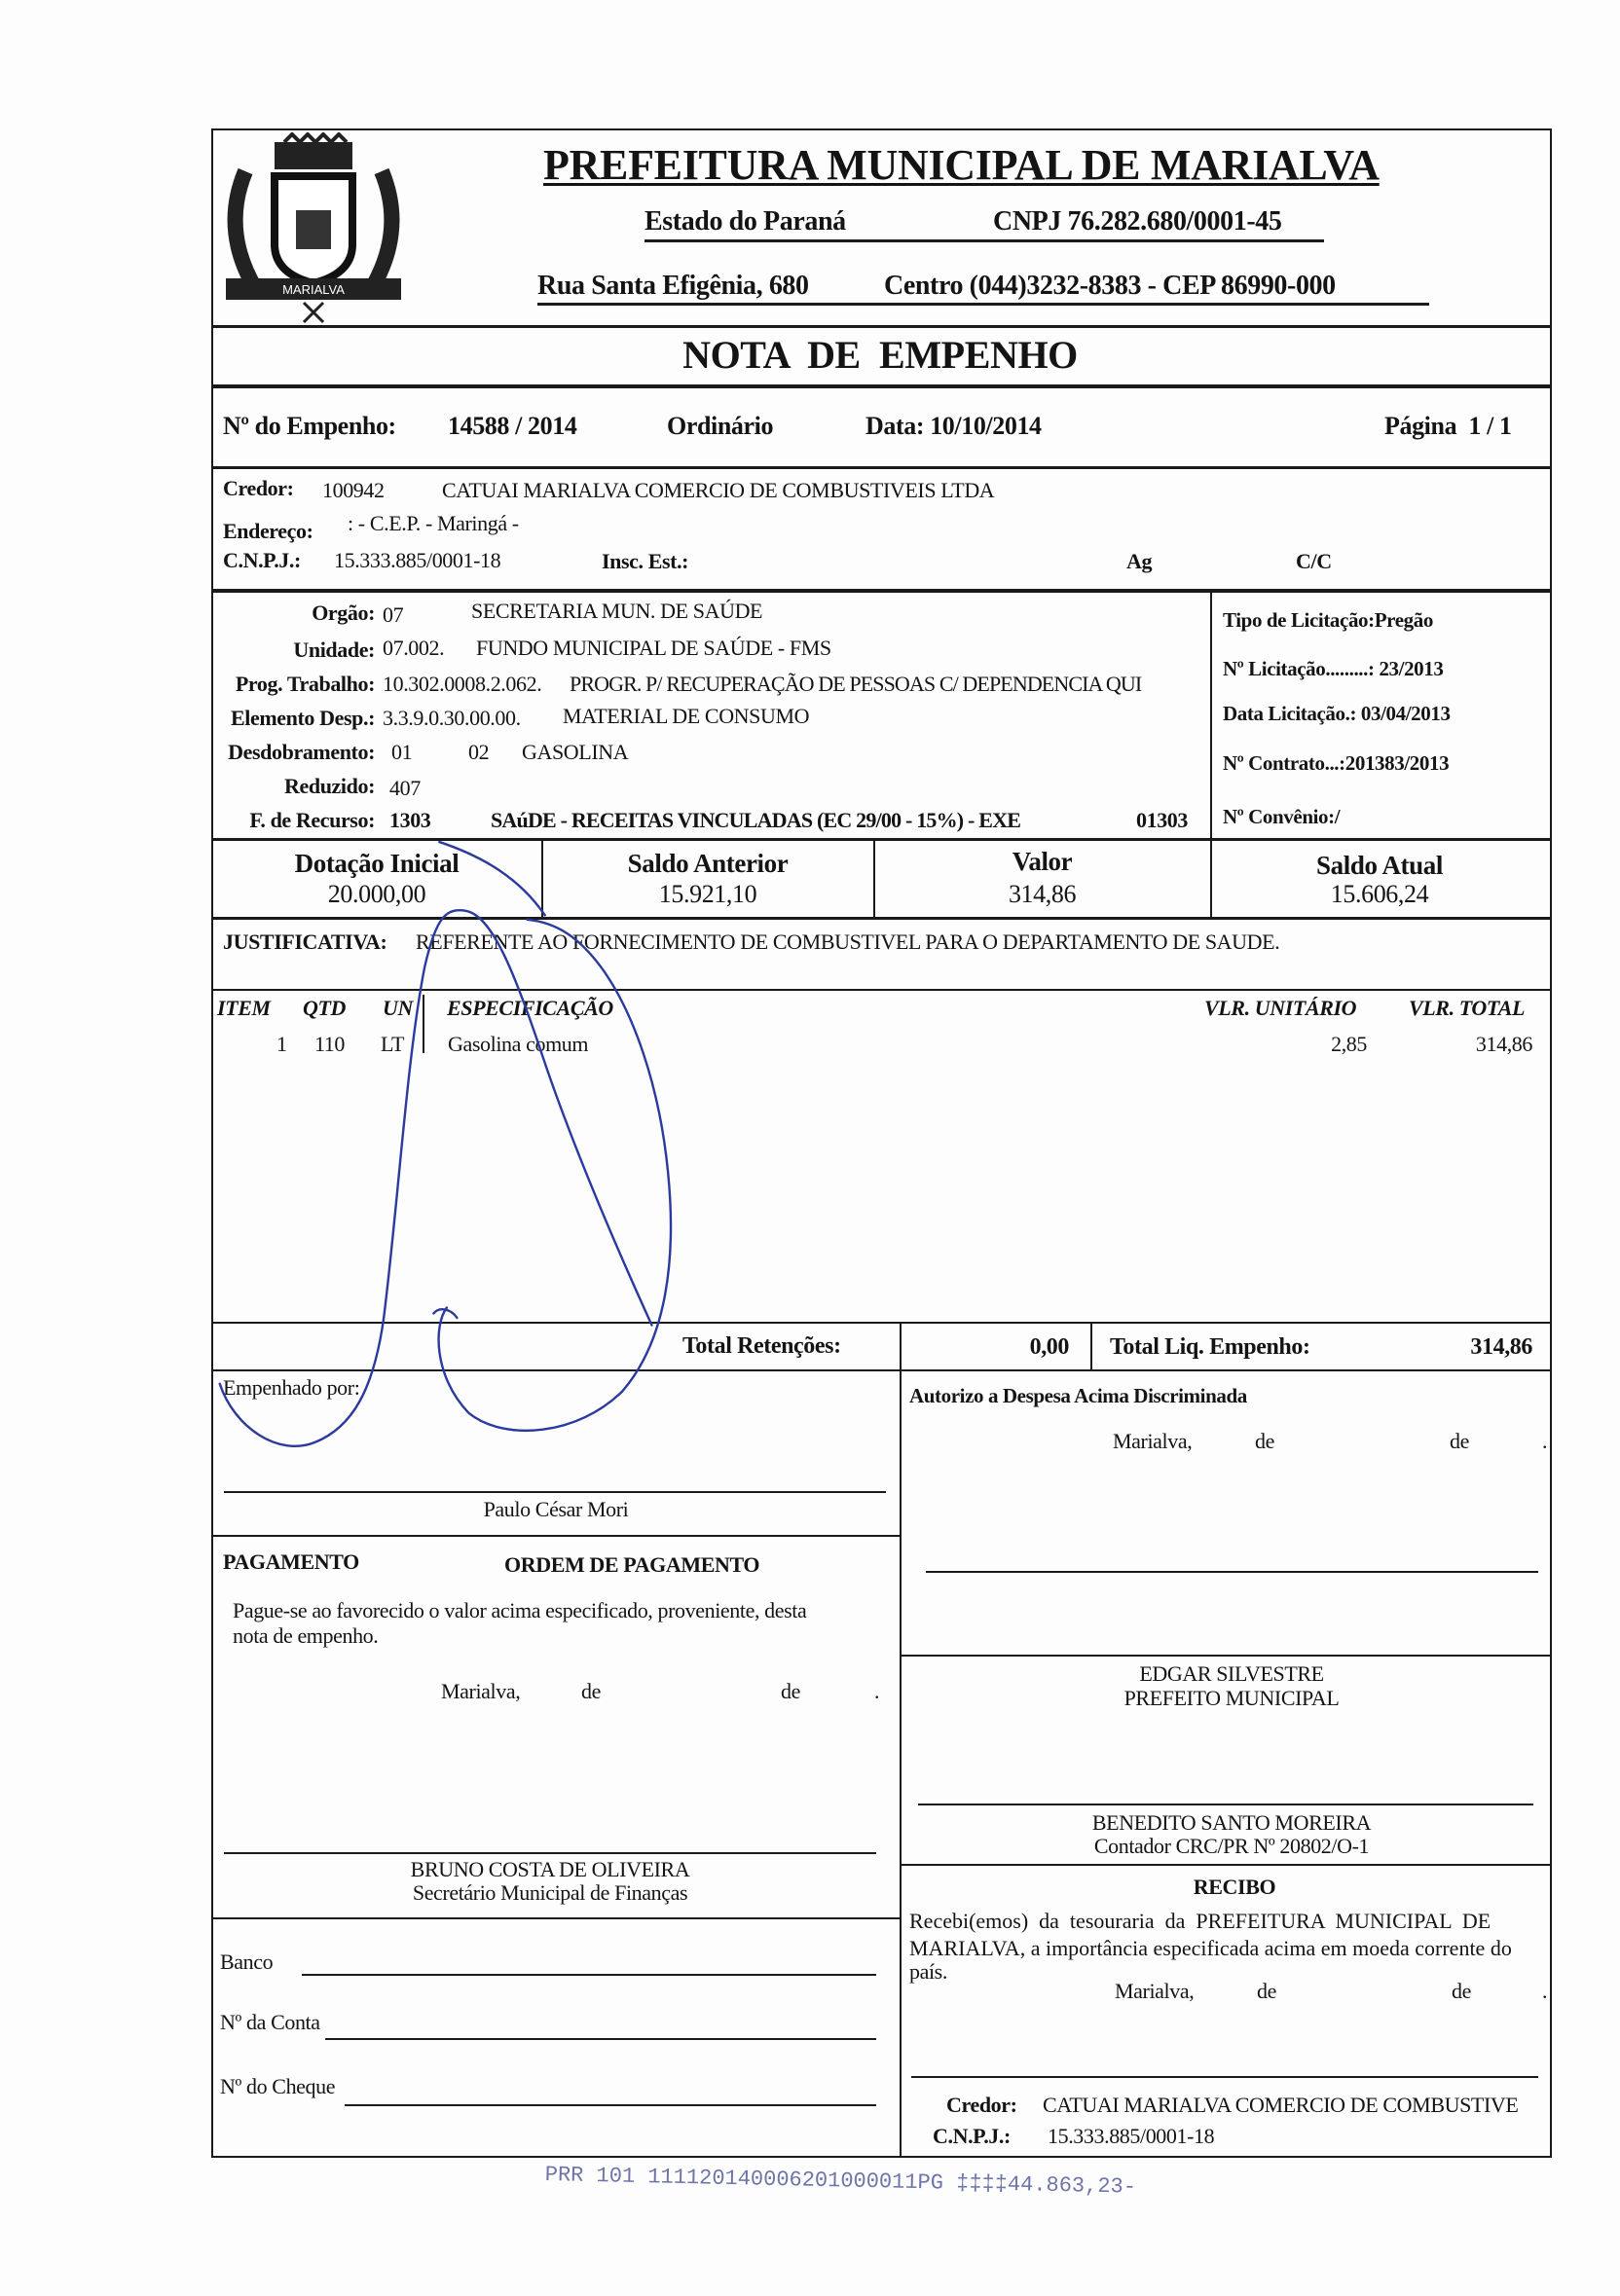 The image size is (1620, 2296). Describe the element at coordinates (1379, 894) in the screenshot. I see `saldo-atual-value: 15.606,24` at that location.